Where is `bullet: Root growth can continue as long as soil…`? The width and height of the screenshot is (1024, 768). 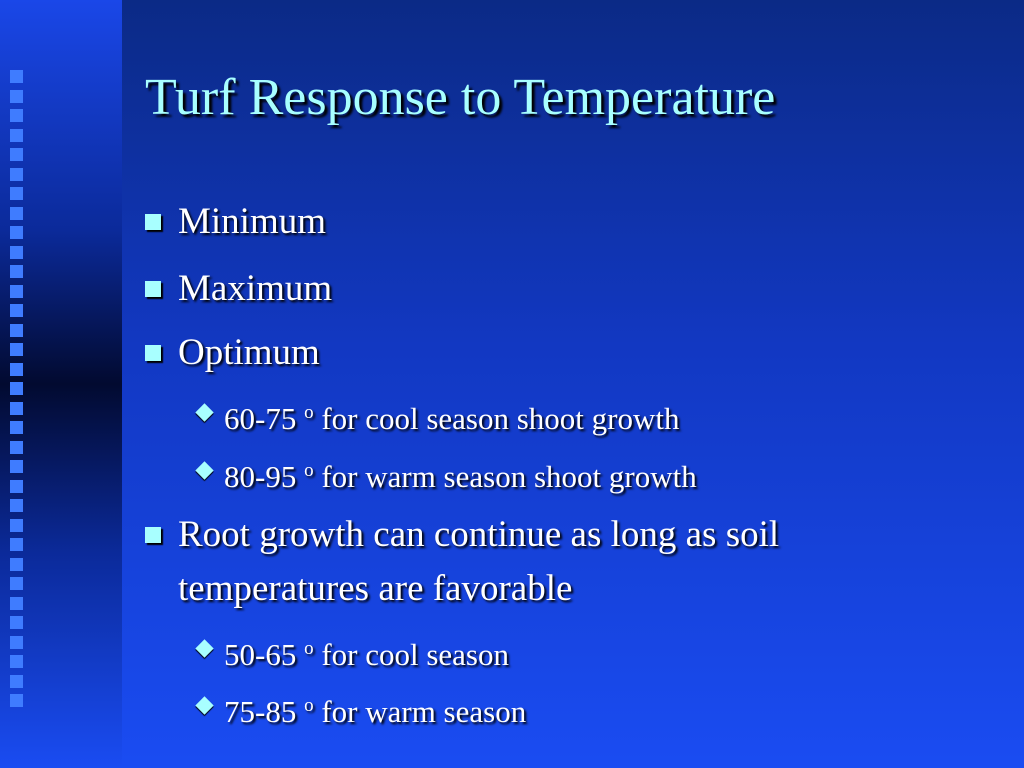 bullet: Root growth can continue as long as soil… is located at coordinates (551, 562).